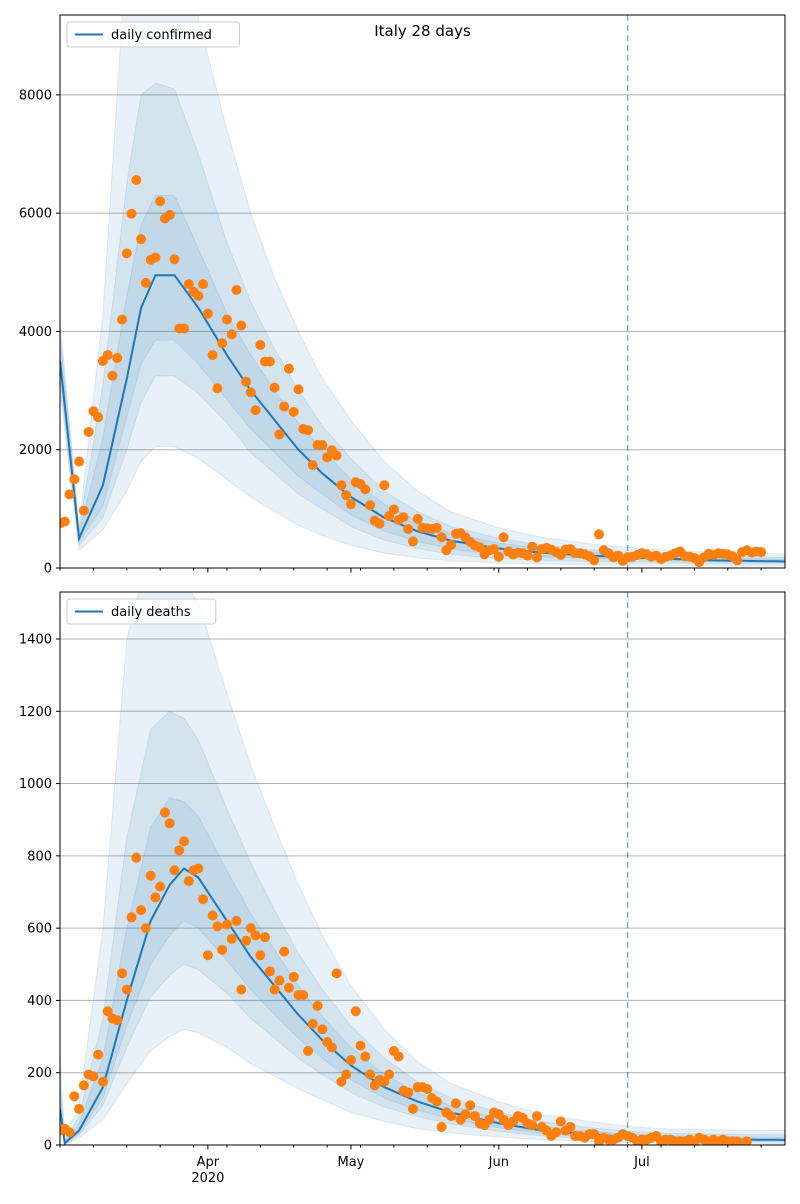  I want to click on x-tick-label: Jul, so click(641, 1162).